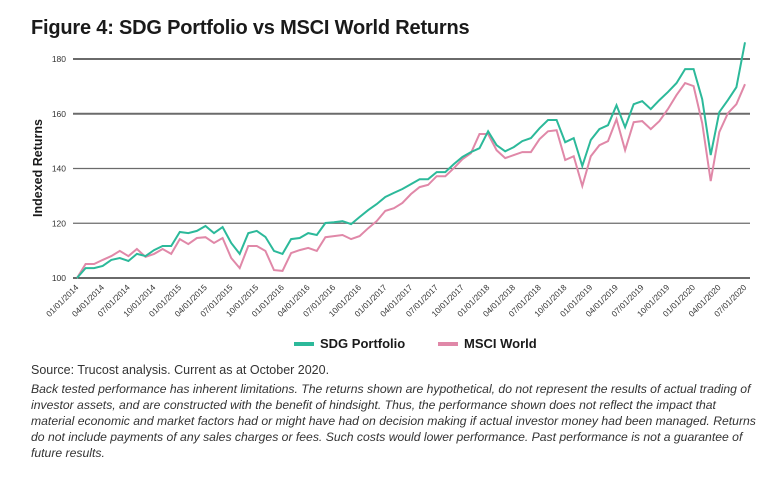 The width and height of the screenshot is (783, 492). I want to click on legend: SDG Portfolio MSCI World, so click(391, 346).